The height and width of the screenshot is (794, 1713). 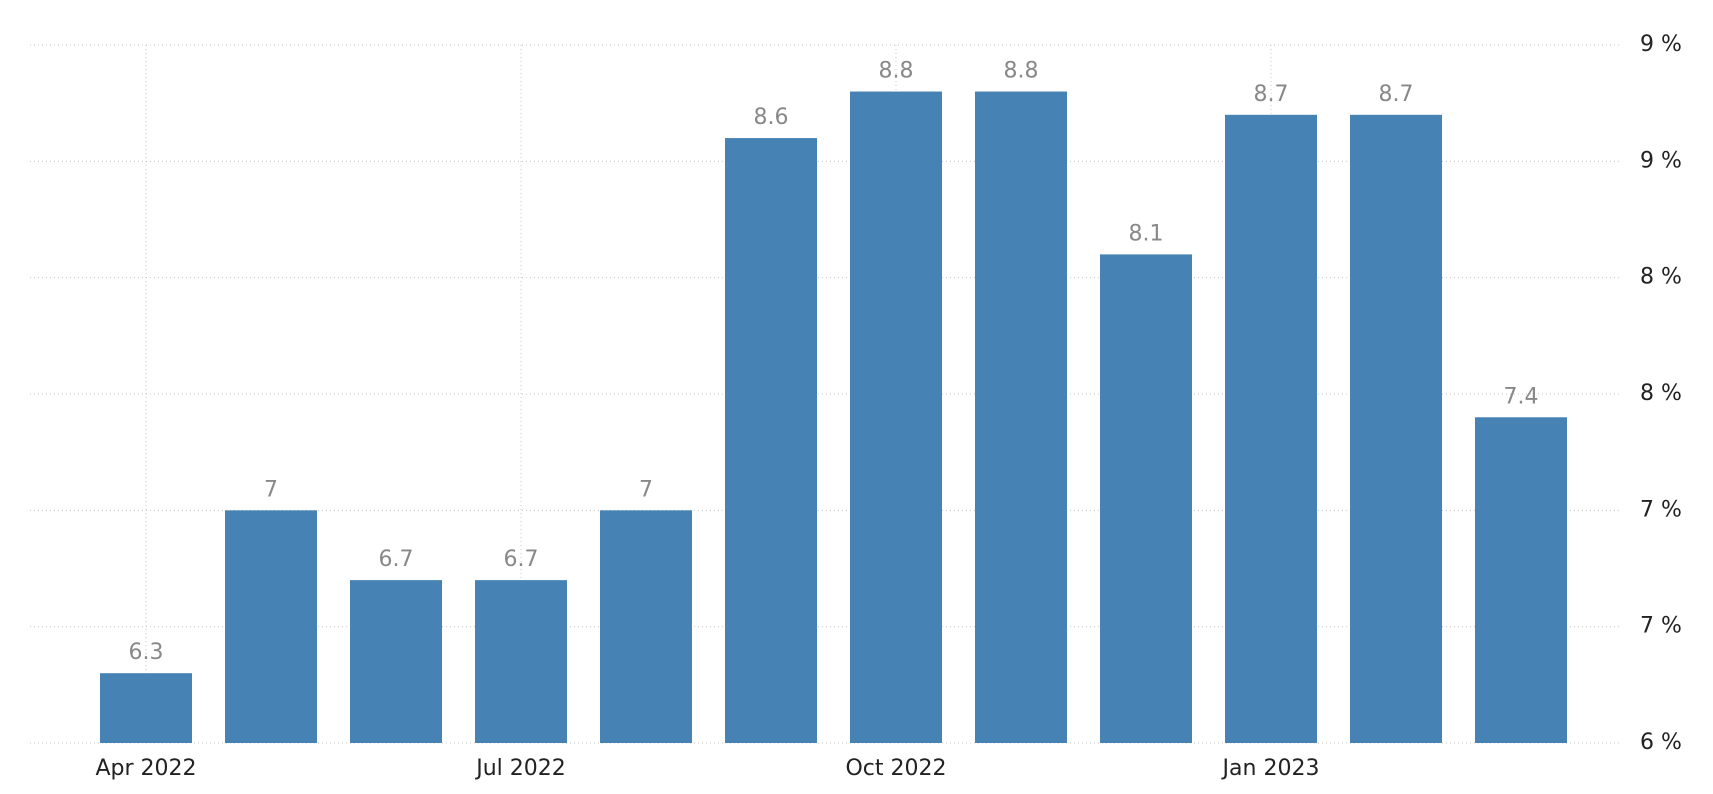 What do you see at coordinates (1270, 768) in the screenshot?
I see `x-tick-label: Jan 2023` at bounding box center [1270, 768].